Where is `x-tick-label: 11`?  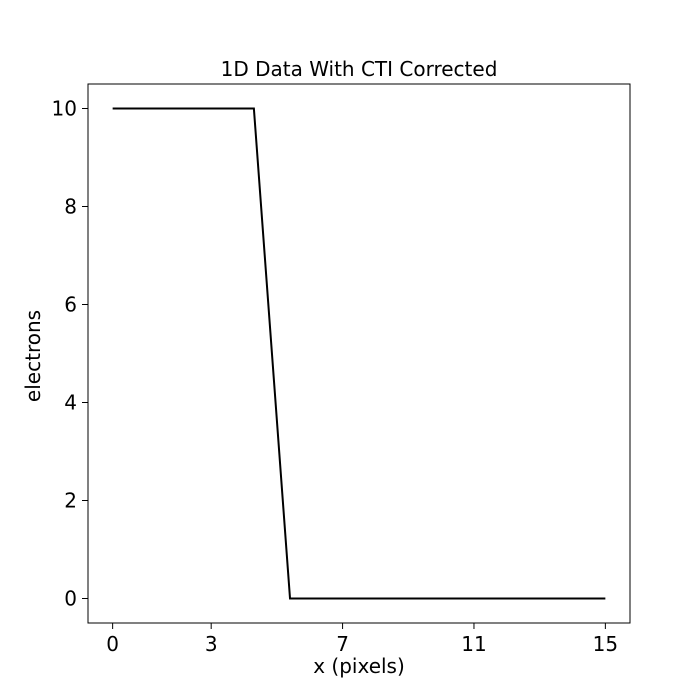 x-tick-label: 11 is located at coordinates (473, 644).